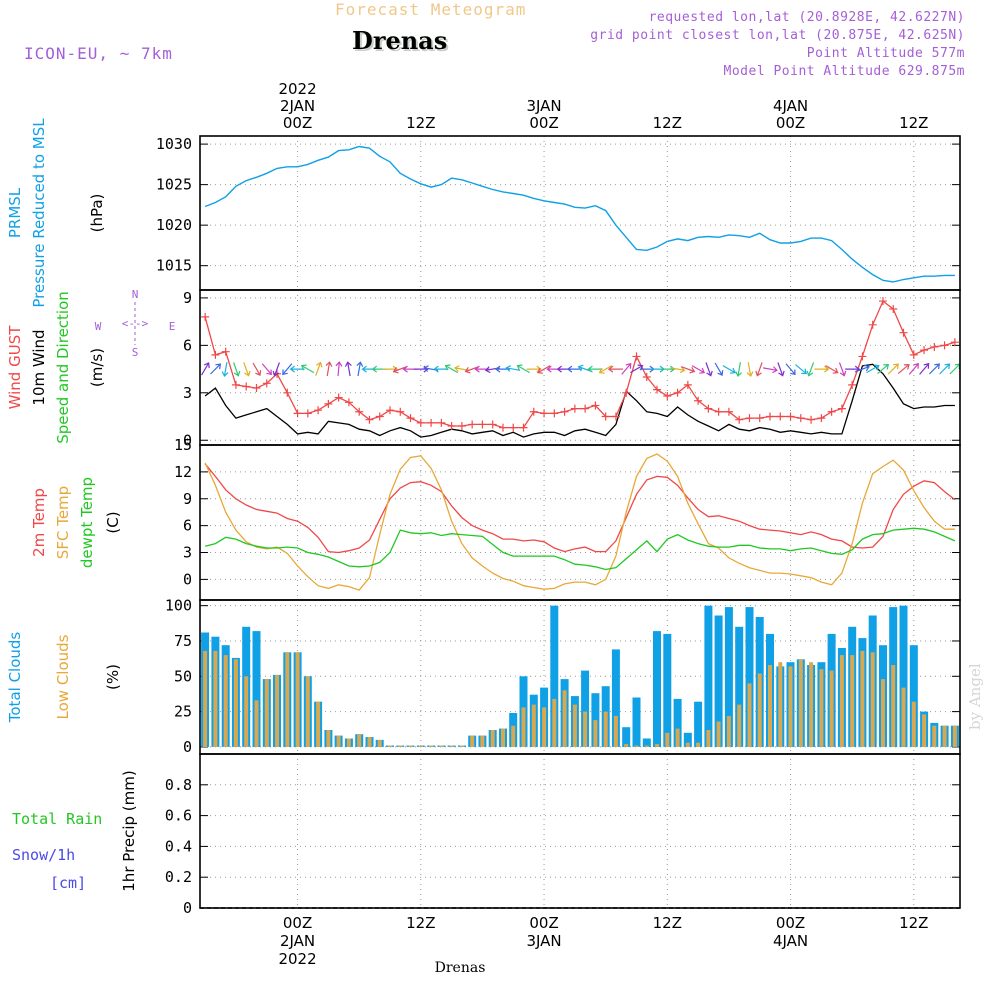  Describe the element at coordinates (187, 526) in the screenshot. I see `y-tick-label: 6` at that location.